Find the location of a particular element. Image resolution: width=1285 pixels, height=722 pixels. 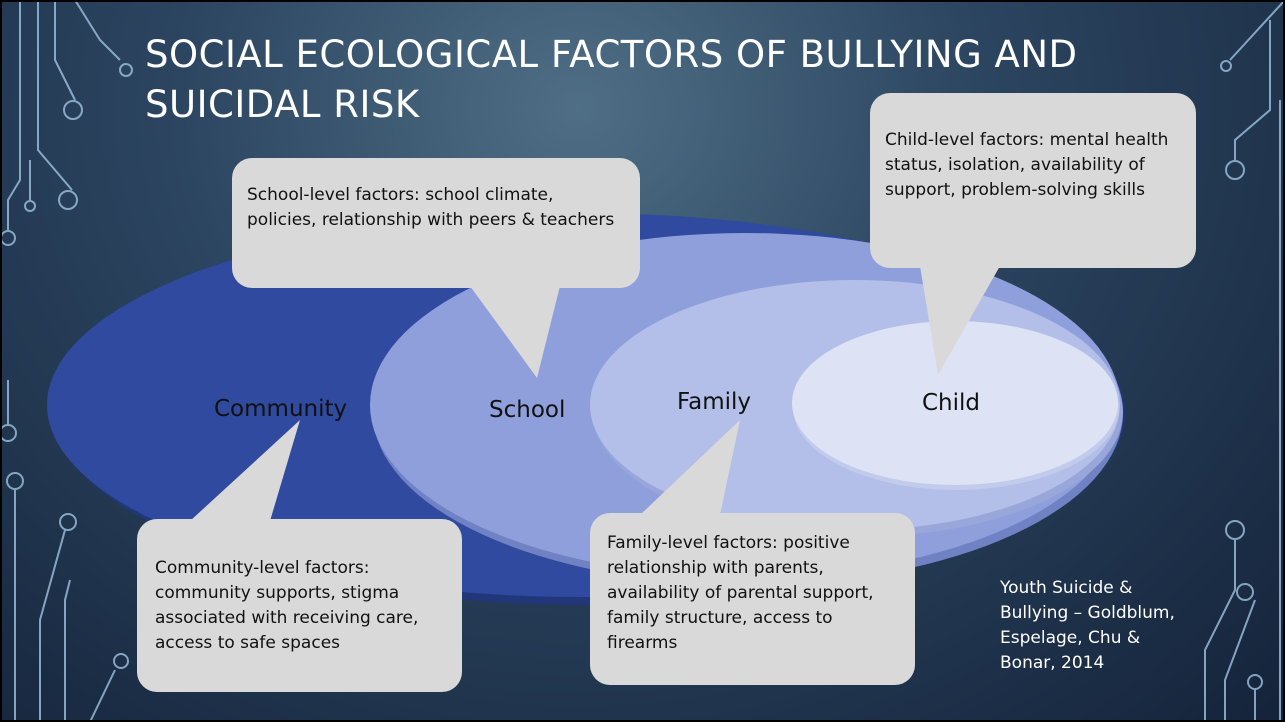

child-ellipse is located at coordinates (955, 403).